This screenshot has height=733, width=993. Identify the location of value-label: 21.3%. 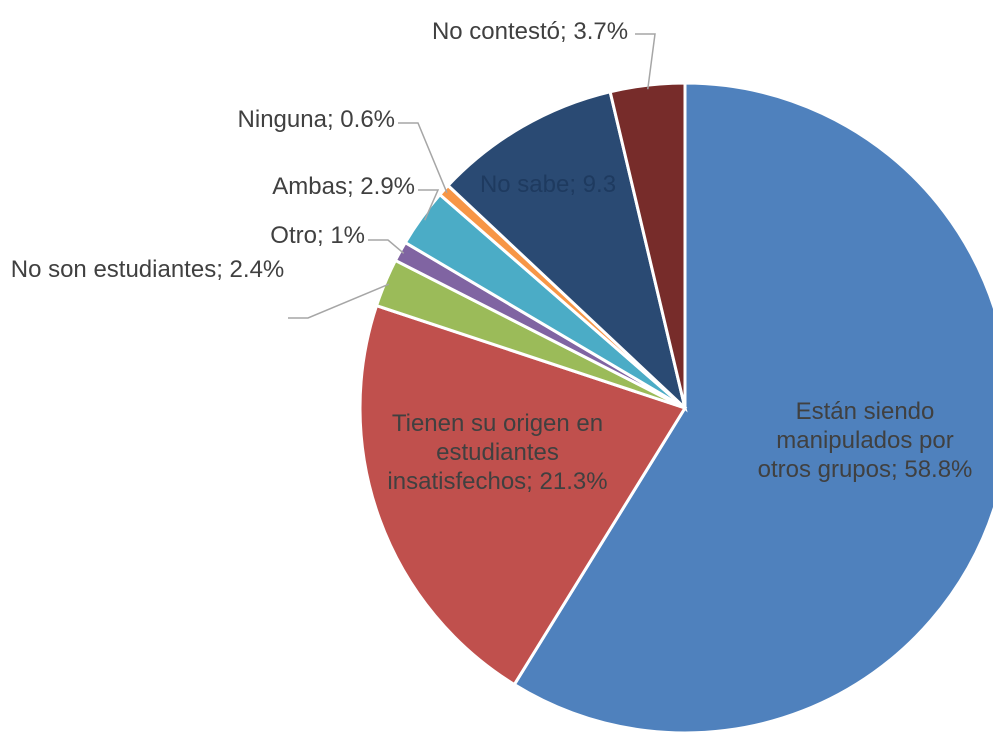
(573, 481).